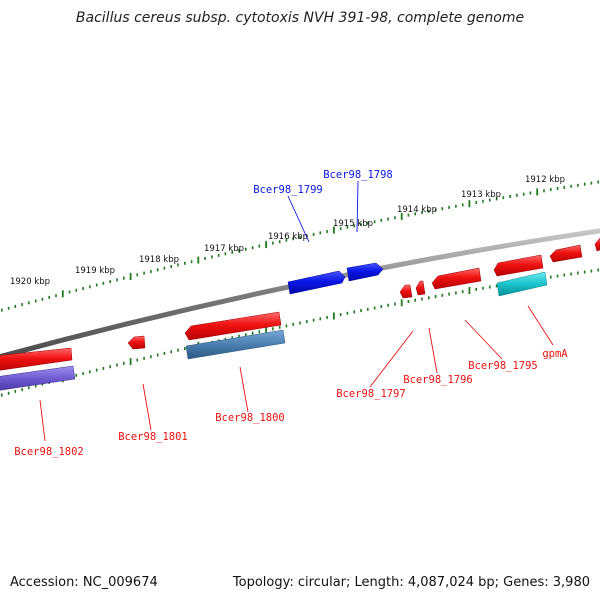 The image size is (600, 600). Describe the element at coordinates (159, 260) in the screenshot. I see `kbp-label-1918: 1918 kbp` at that location.